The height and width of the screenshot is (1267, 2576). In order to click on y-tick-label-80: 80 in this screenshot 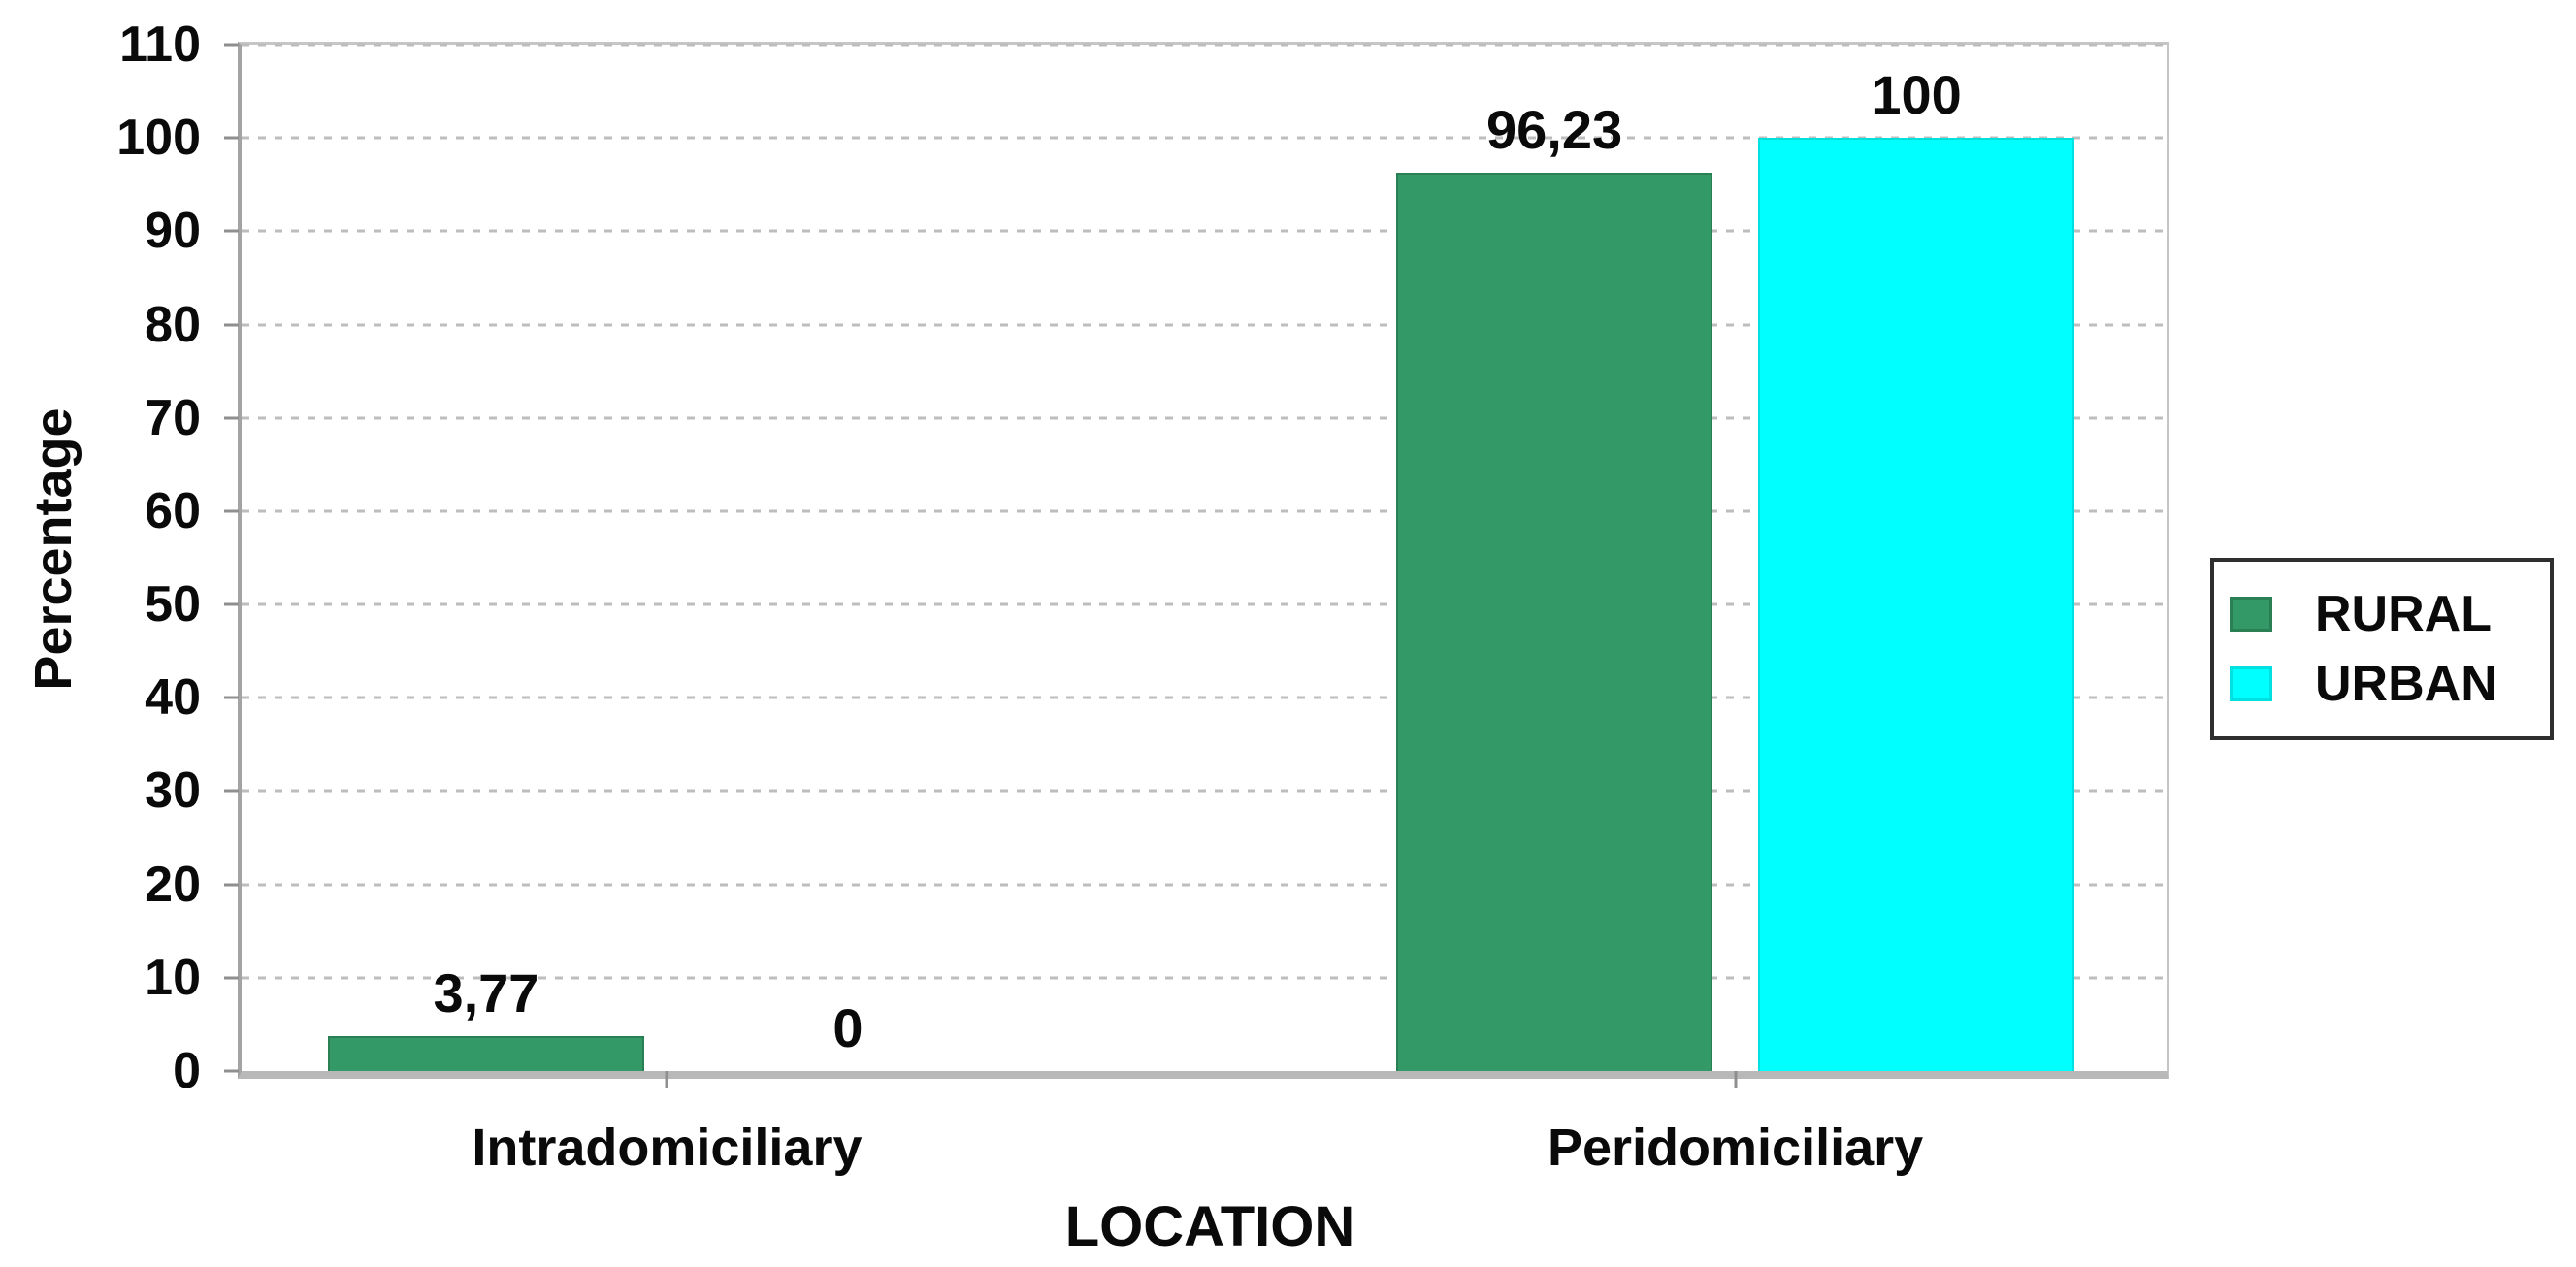, I will do `click(173, 324)`.